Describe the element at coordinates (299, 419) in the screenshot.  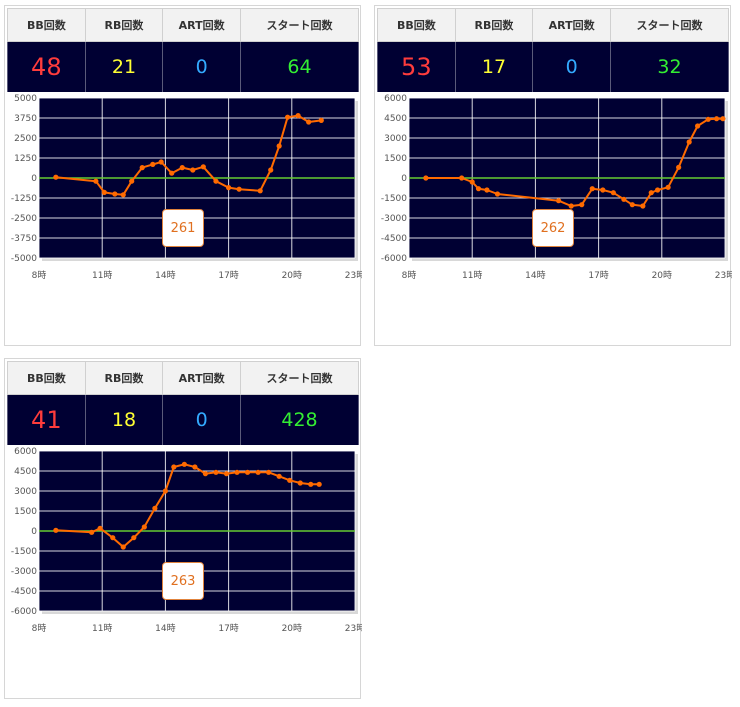
I see `start-count: 428` at that location.